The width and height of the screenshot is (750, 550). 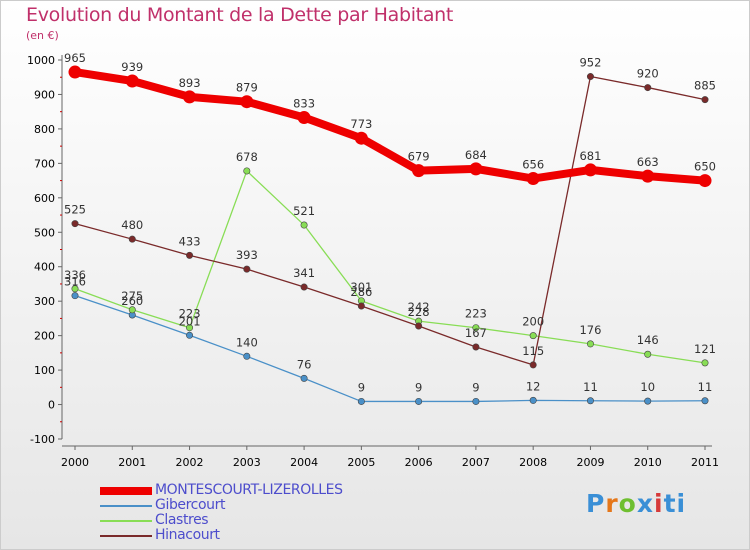 What do you see at coordinates (361, 124) in the screenshot?
I see `data-label: 773` at bounding box center [361, 124].